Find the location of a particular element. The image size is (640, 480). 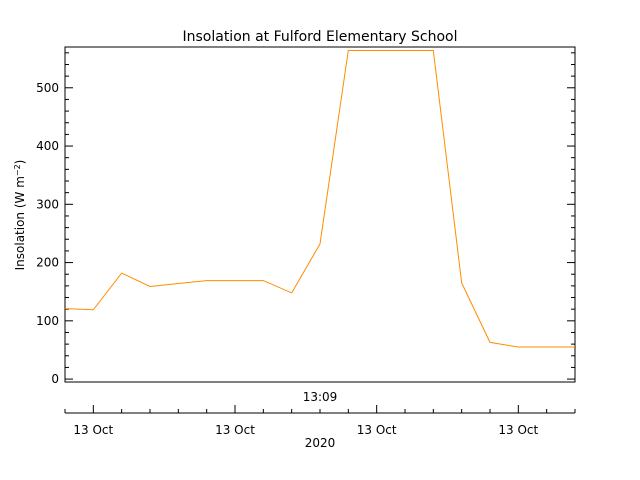

y-tick-label: 100 is located at coordinates (47, 321).